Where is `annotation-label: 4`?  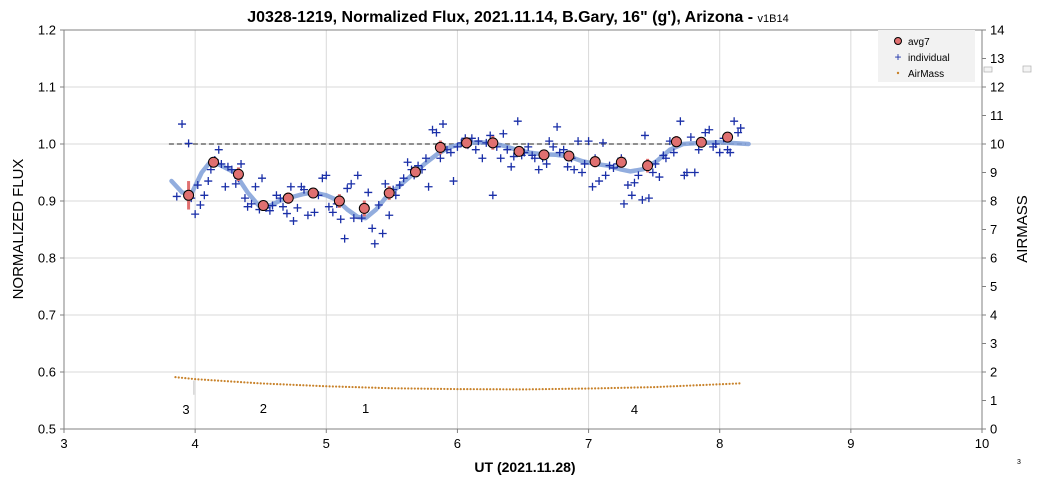 annotation-label: 4 is located at coordinates (634, 409).